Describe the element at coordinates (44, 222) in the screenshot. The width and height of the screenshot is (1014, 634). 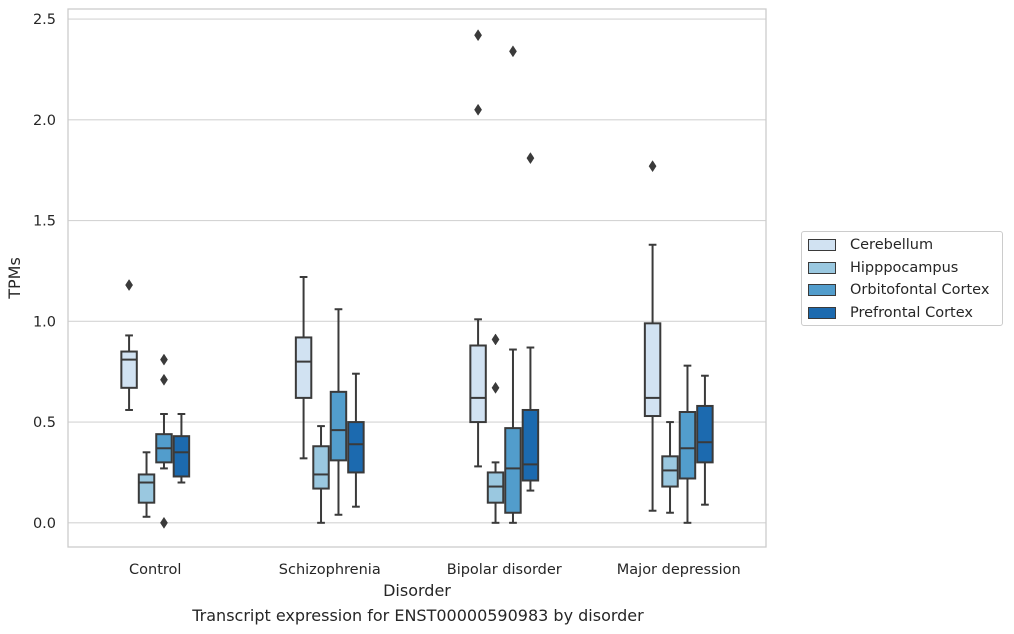
I see `y-tick-label: 1.5` at that location.